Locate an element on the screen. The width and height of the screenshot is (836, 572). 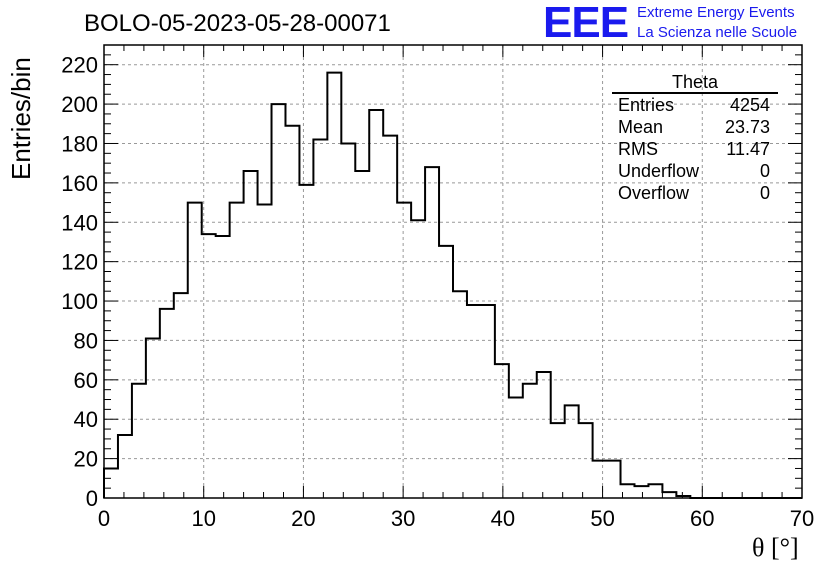
x-tick-label: 30 is located at coordinates (403, 518).